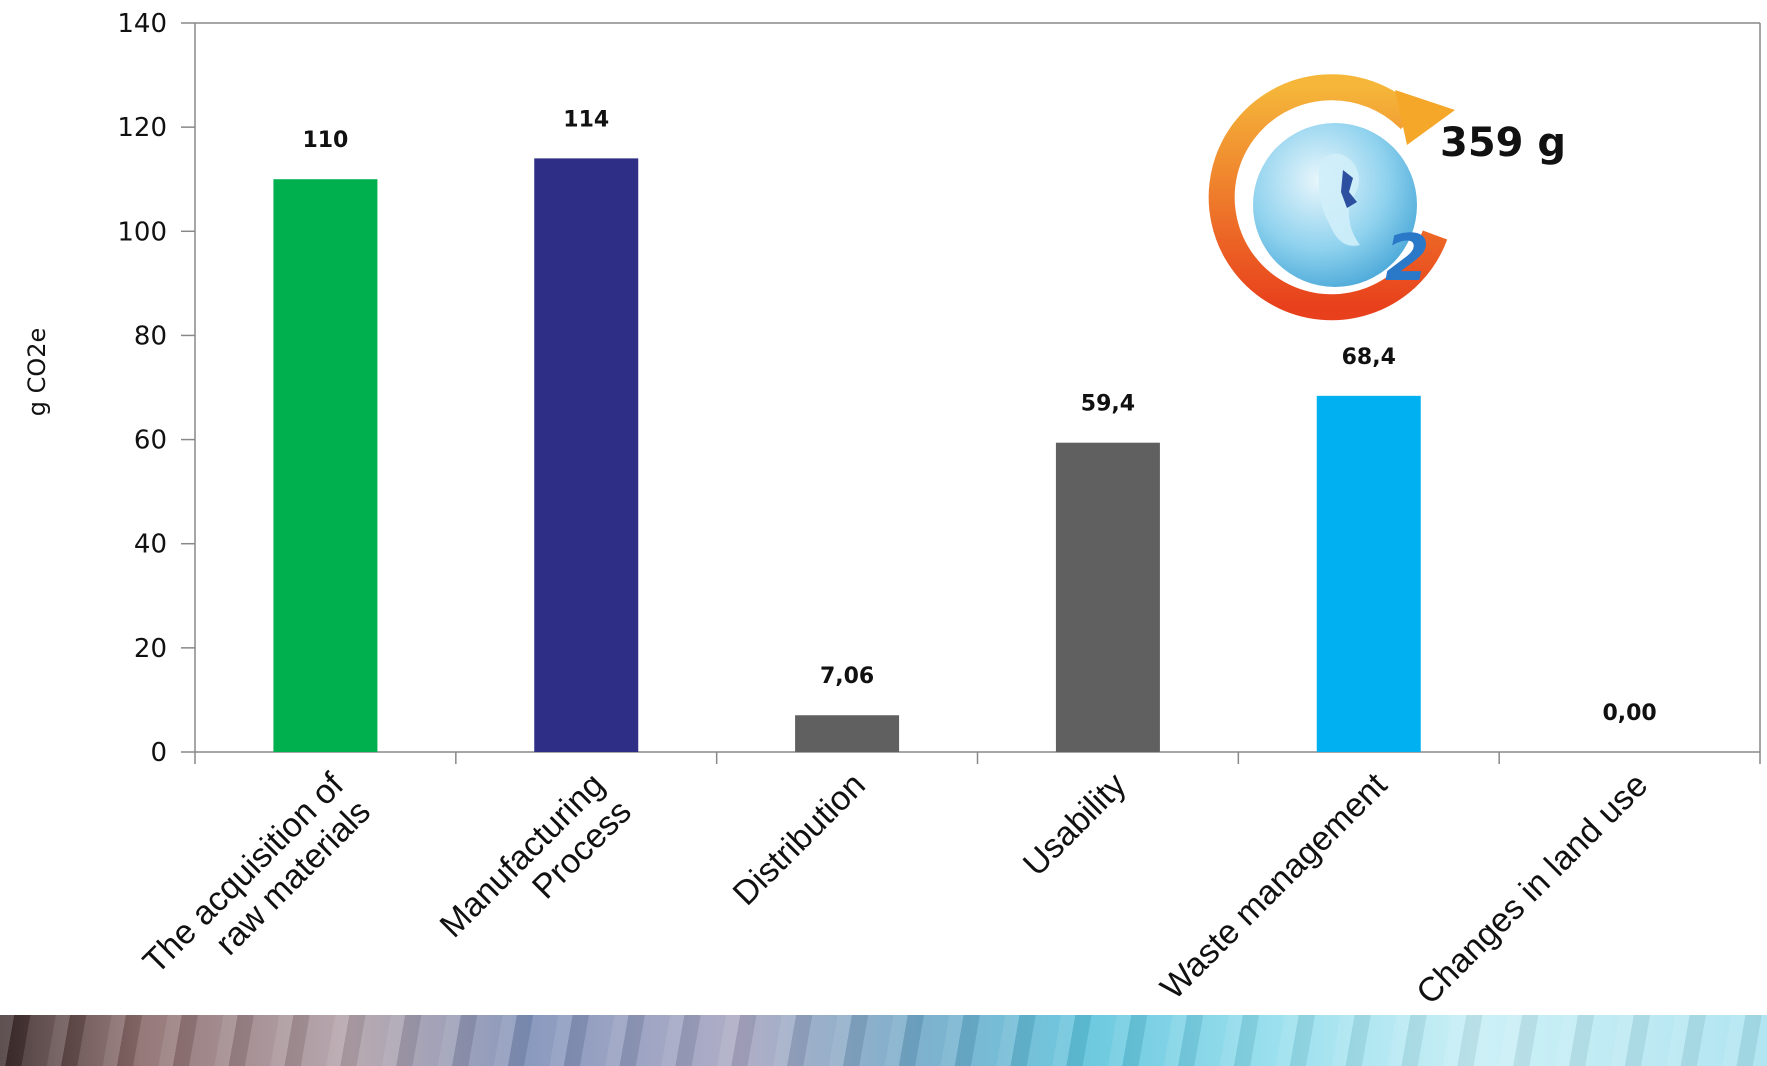 The image size is (1767, 1066). Describe the element at coordinates (1503, 143) in the screenshot. I see `total-emissions-label: 359 g` at that location.